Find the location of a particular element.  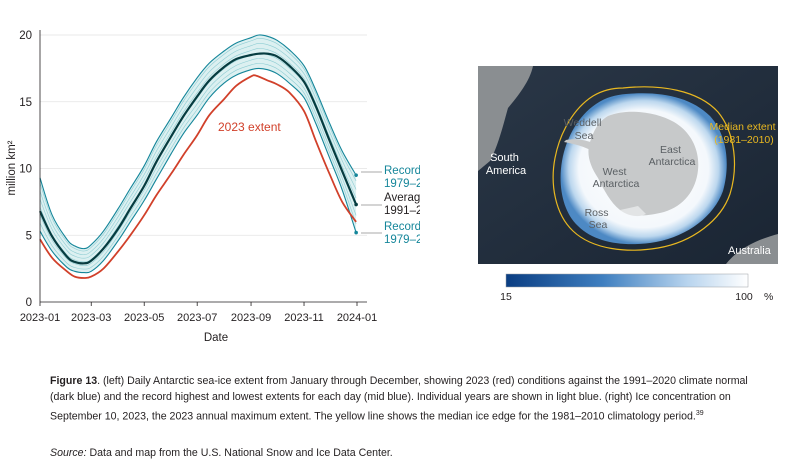

map-label-east-antarctica: East Antarctica is located at coordinates (672, 156).